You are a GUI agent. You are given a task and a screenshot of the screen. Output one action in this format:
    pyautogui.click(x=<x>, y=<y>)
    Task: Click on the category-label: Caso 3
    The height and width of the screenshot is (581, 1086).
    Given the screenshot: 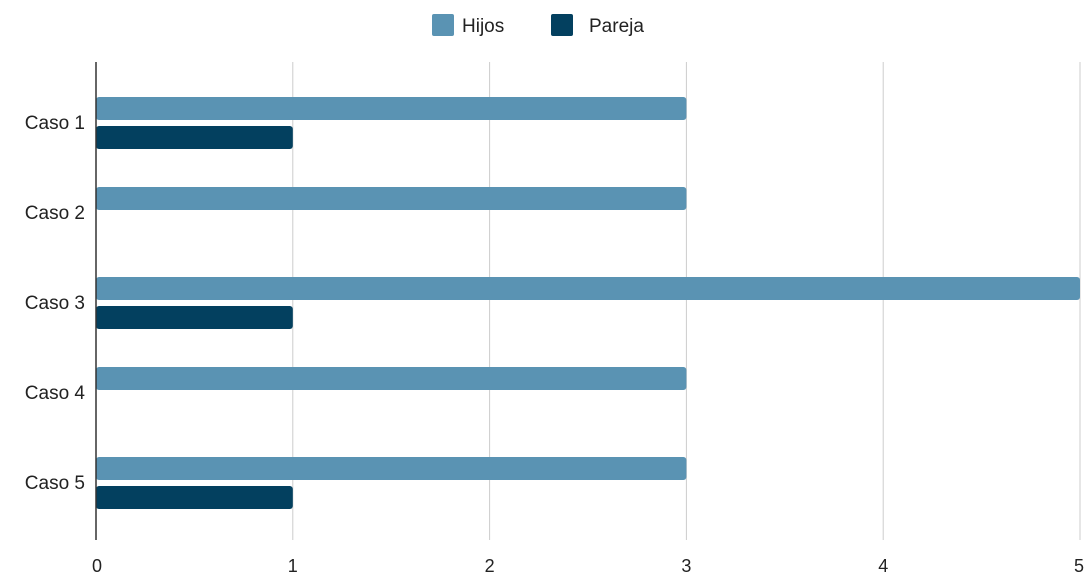 What is the action you would take?
    pyautogui.click(x=55, y=303)
    